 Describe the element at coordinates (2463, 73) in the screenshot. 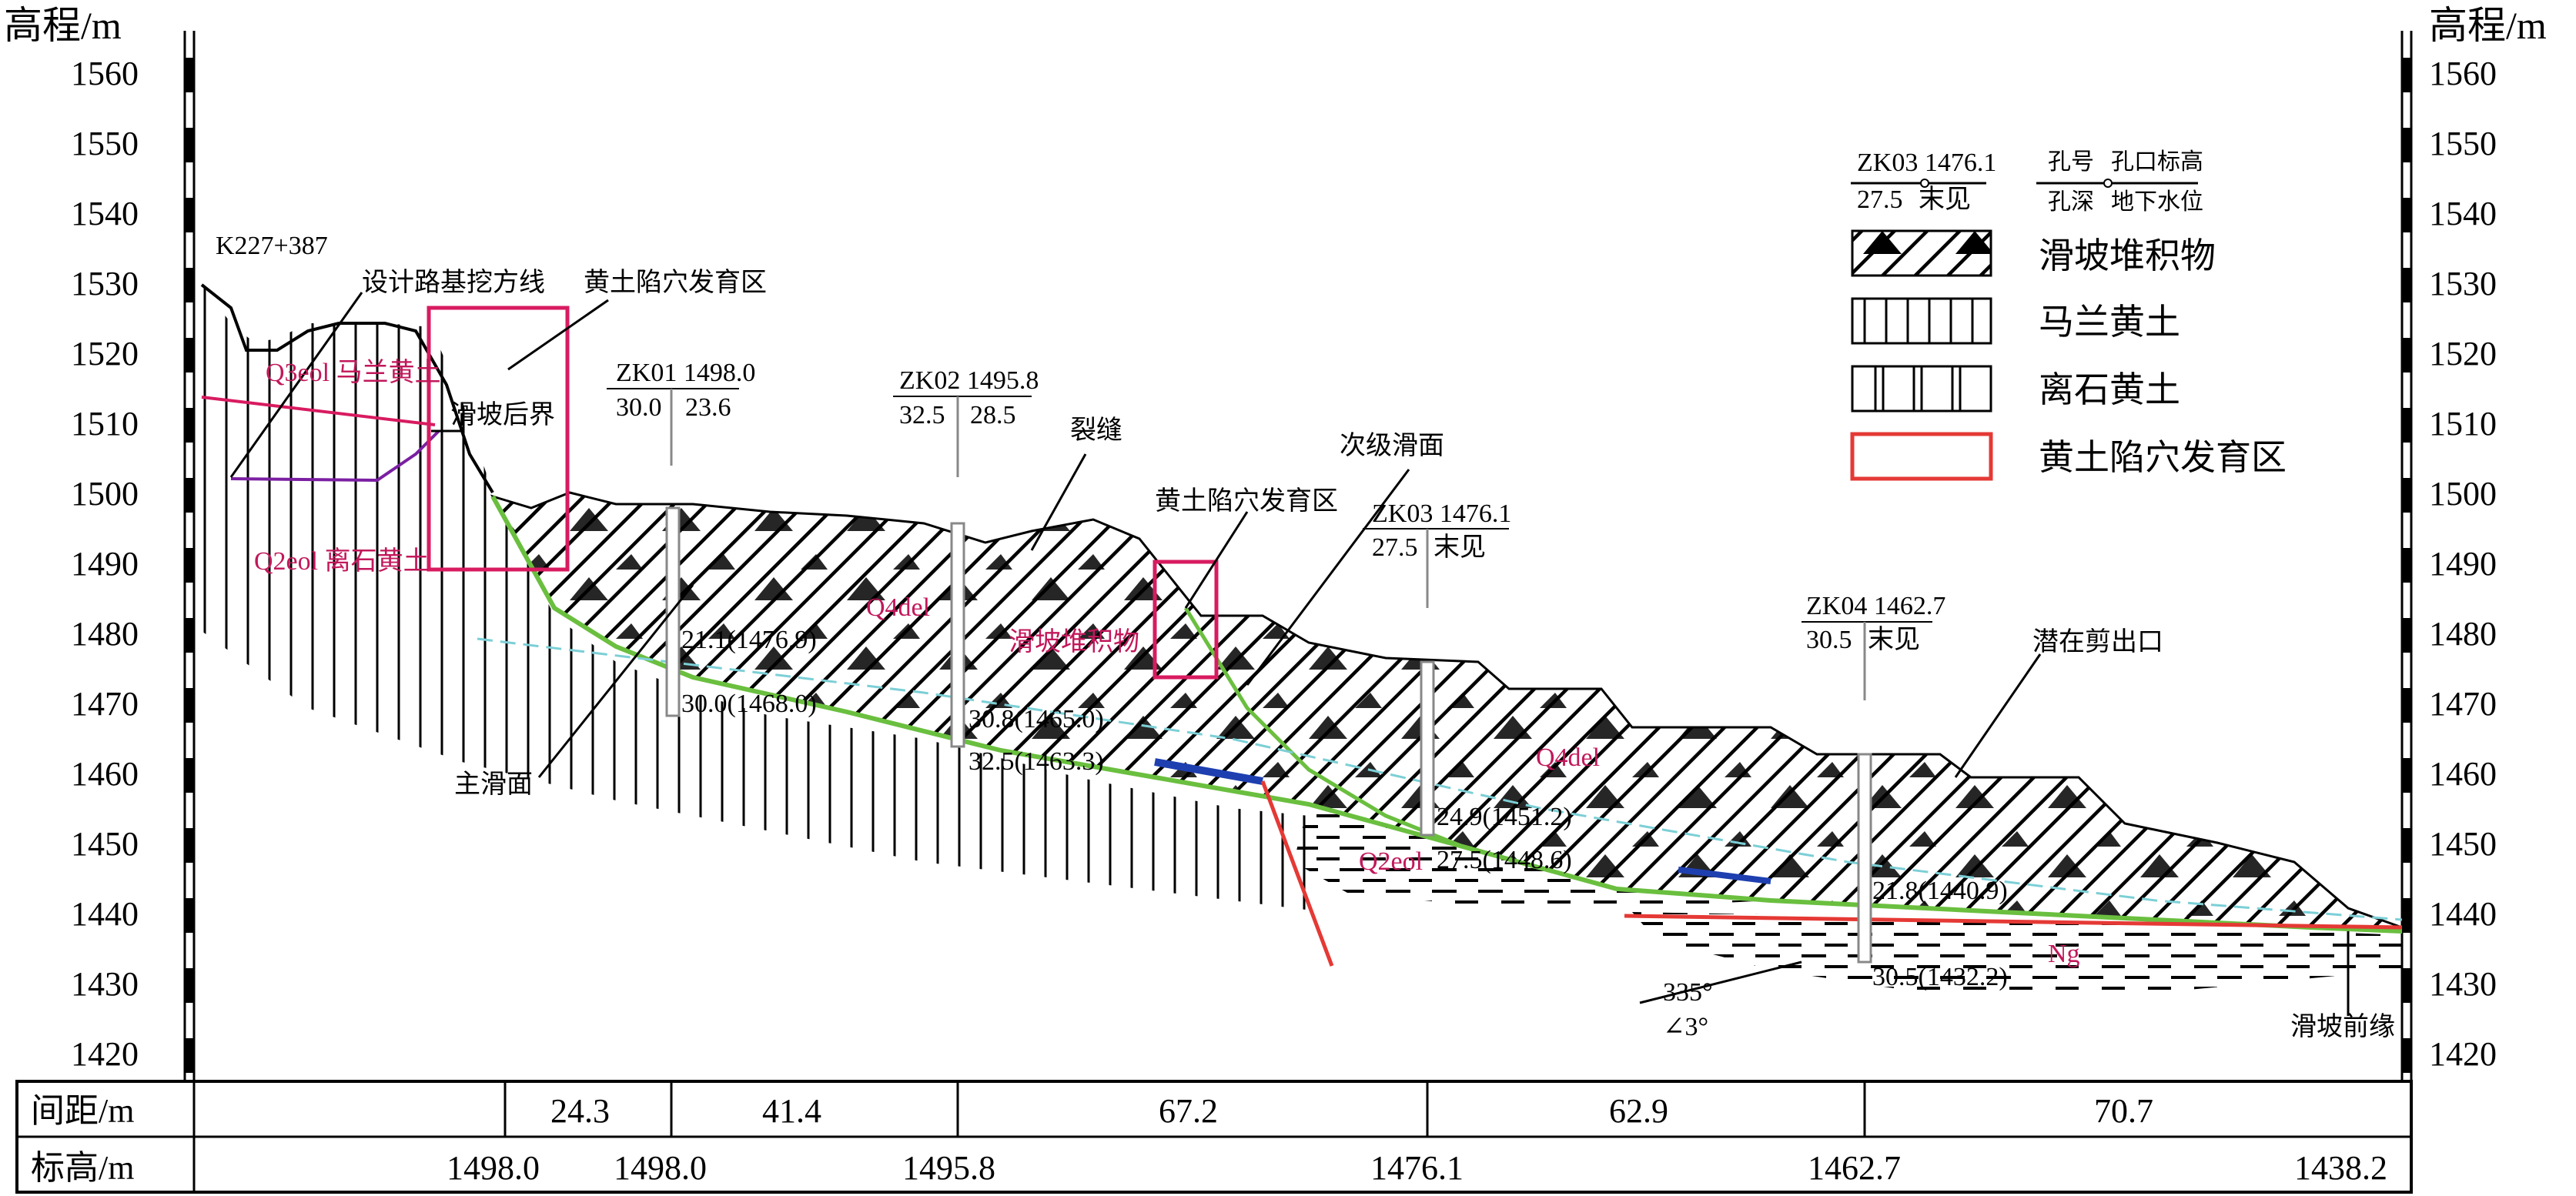

I see `right-tick-label: 1560` at that location.